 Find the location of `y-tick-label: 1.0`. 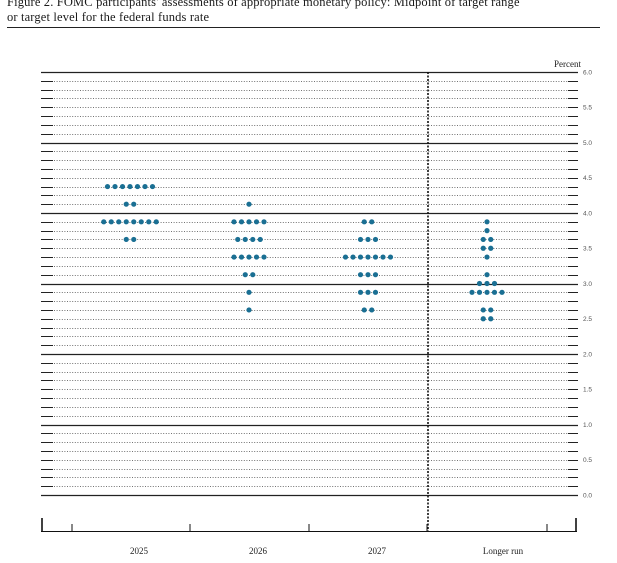

y-tick-label: 1.0 is located at coordinates (587, 425).